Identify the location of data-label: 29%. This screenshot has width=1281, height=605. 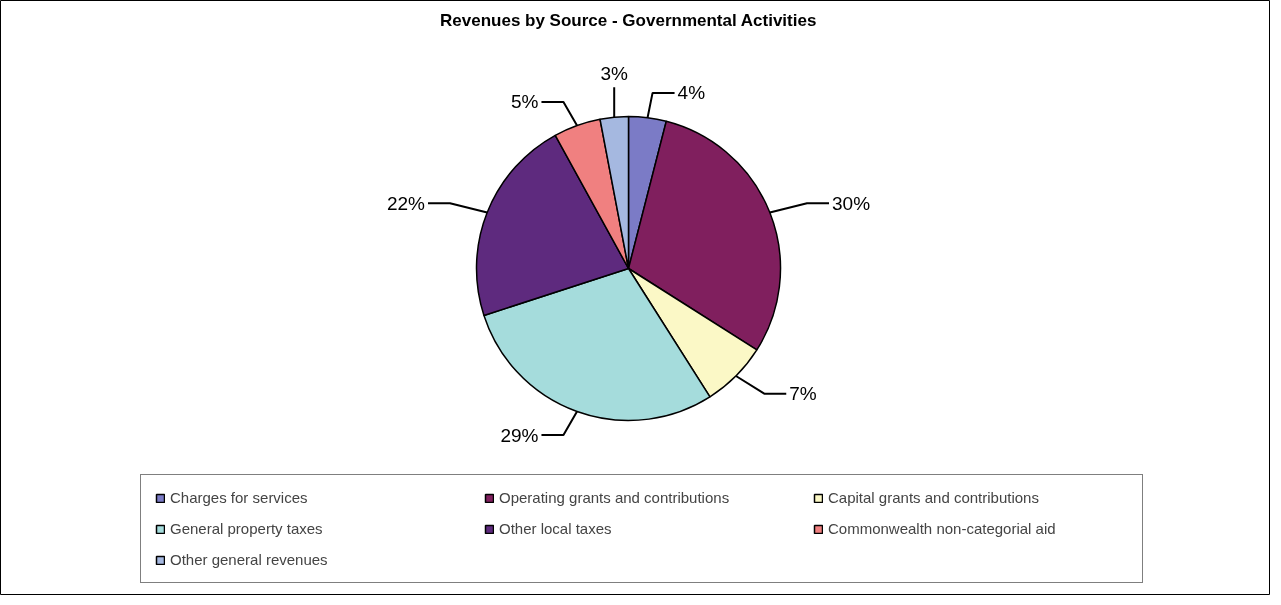
(519, 435).